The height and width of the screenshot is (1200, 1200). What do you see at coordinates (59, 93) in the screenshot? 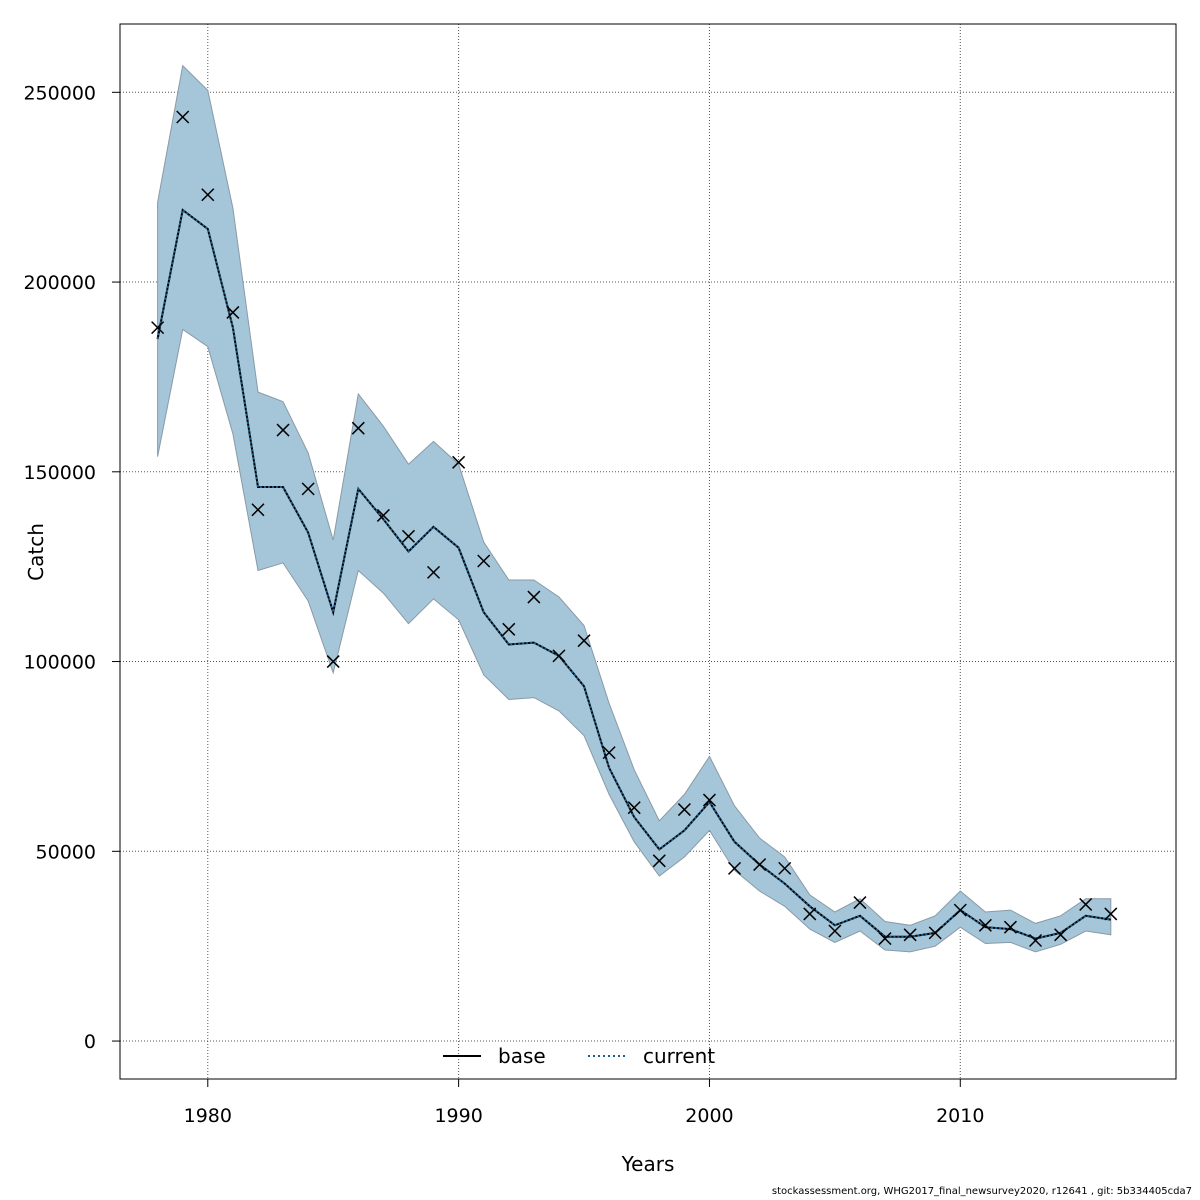
I see `y-tick-label: 250000` at bounding box center [59, 93].